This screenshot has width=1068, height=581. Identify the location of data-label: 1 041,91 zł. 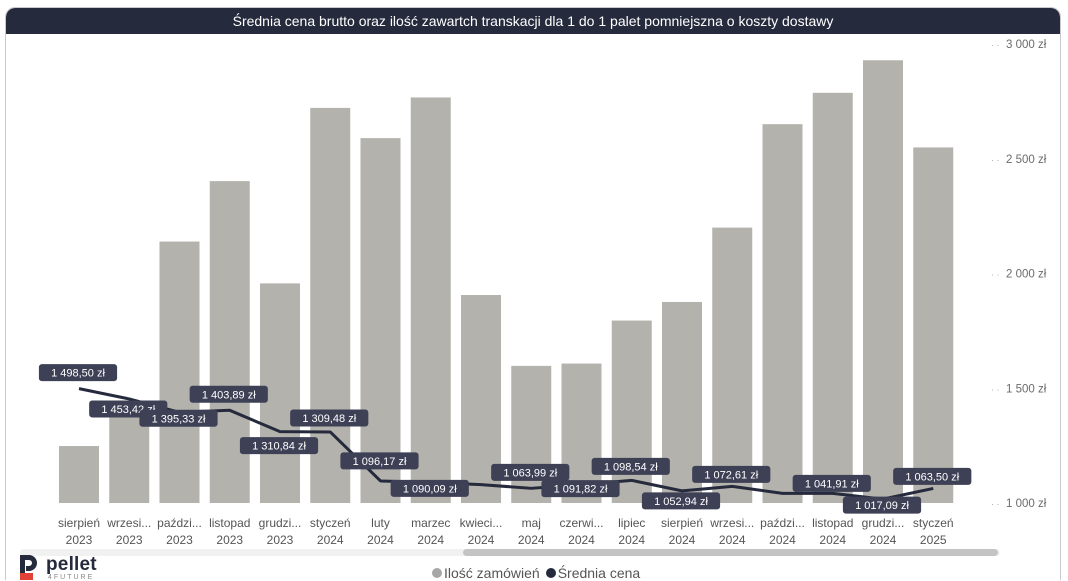
(832, 484).